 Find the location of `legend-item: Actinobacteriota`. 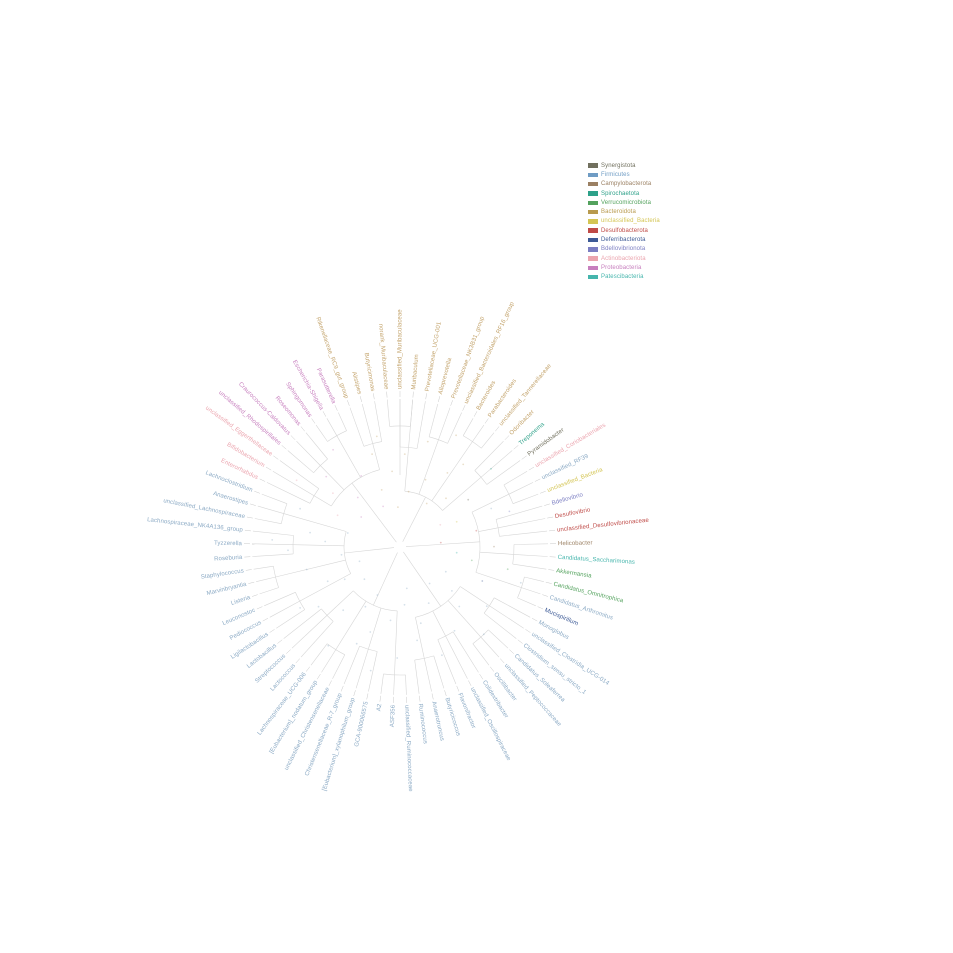

legend-item: Actinobacteriota is located at coordinates (624, 258).